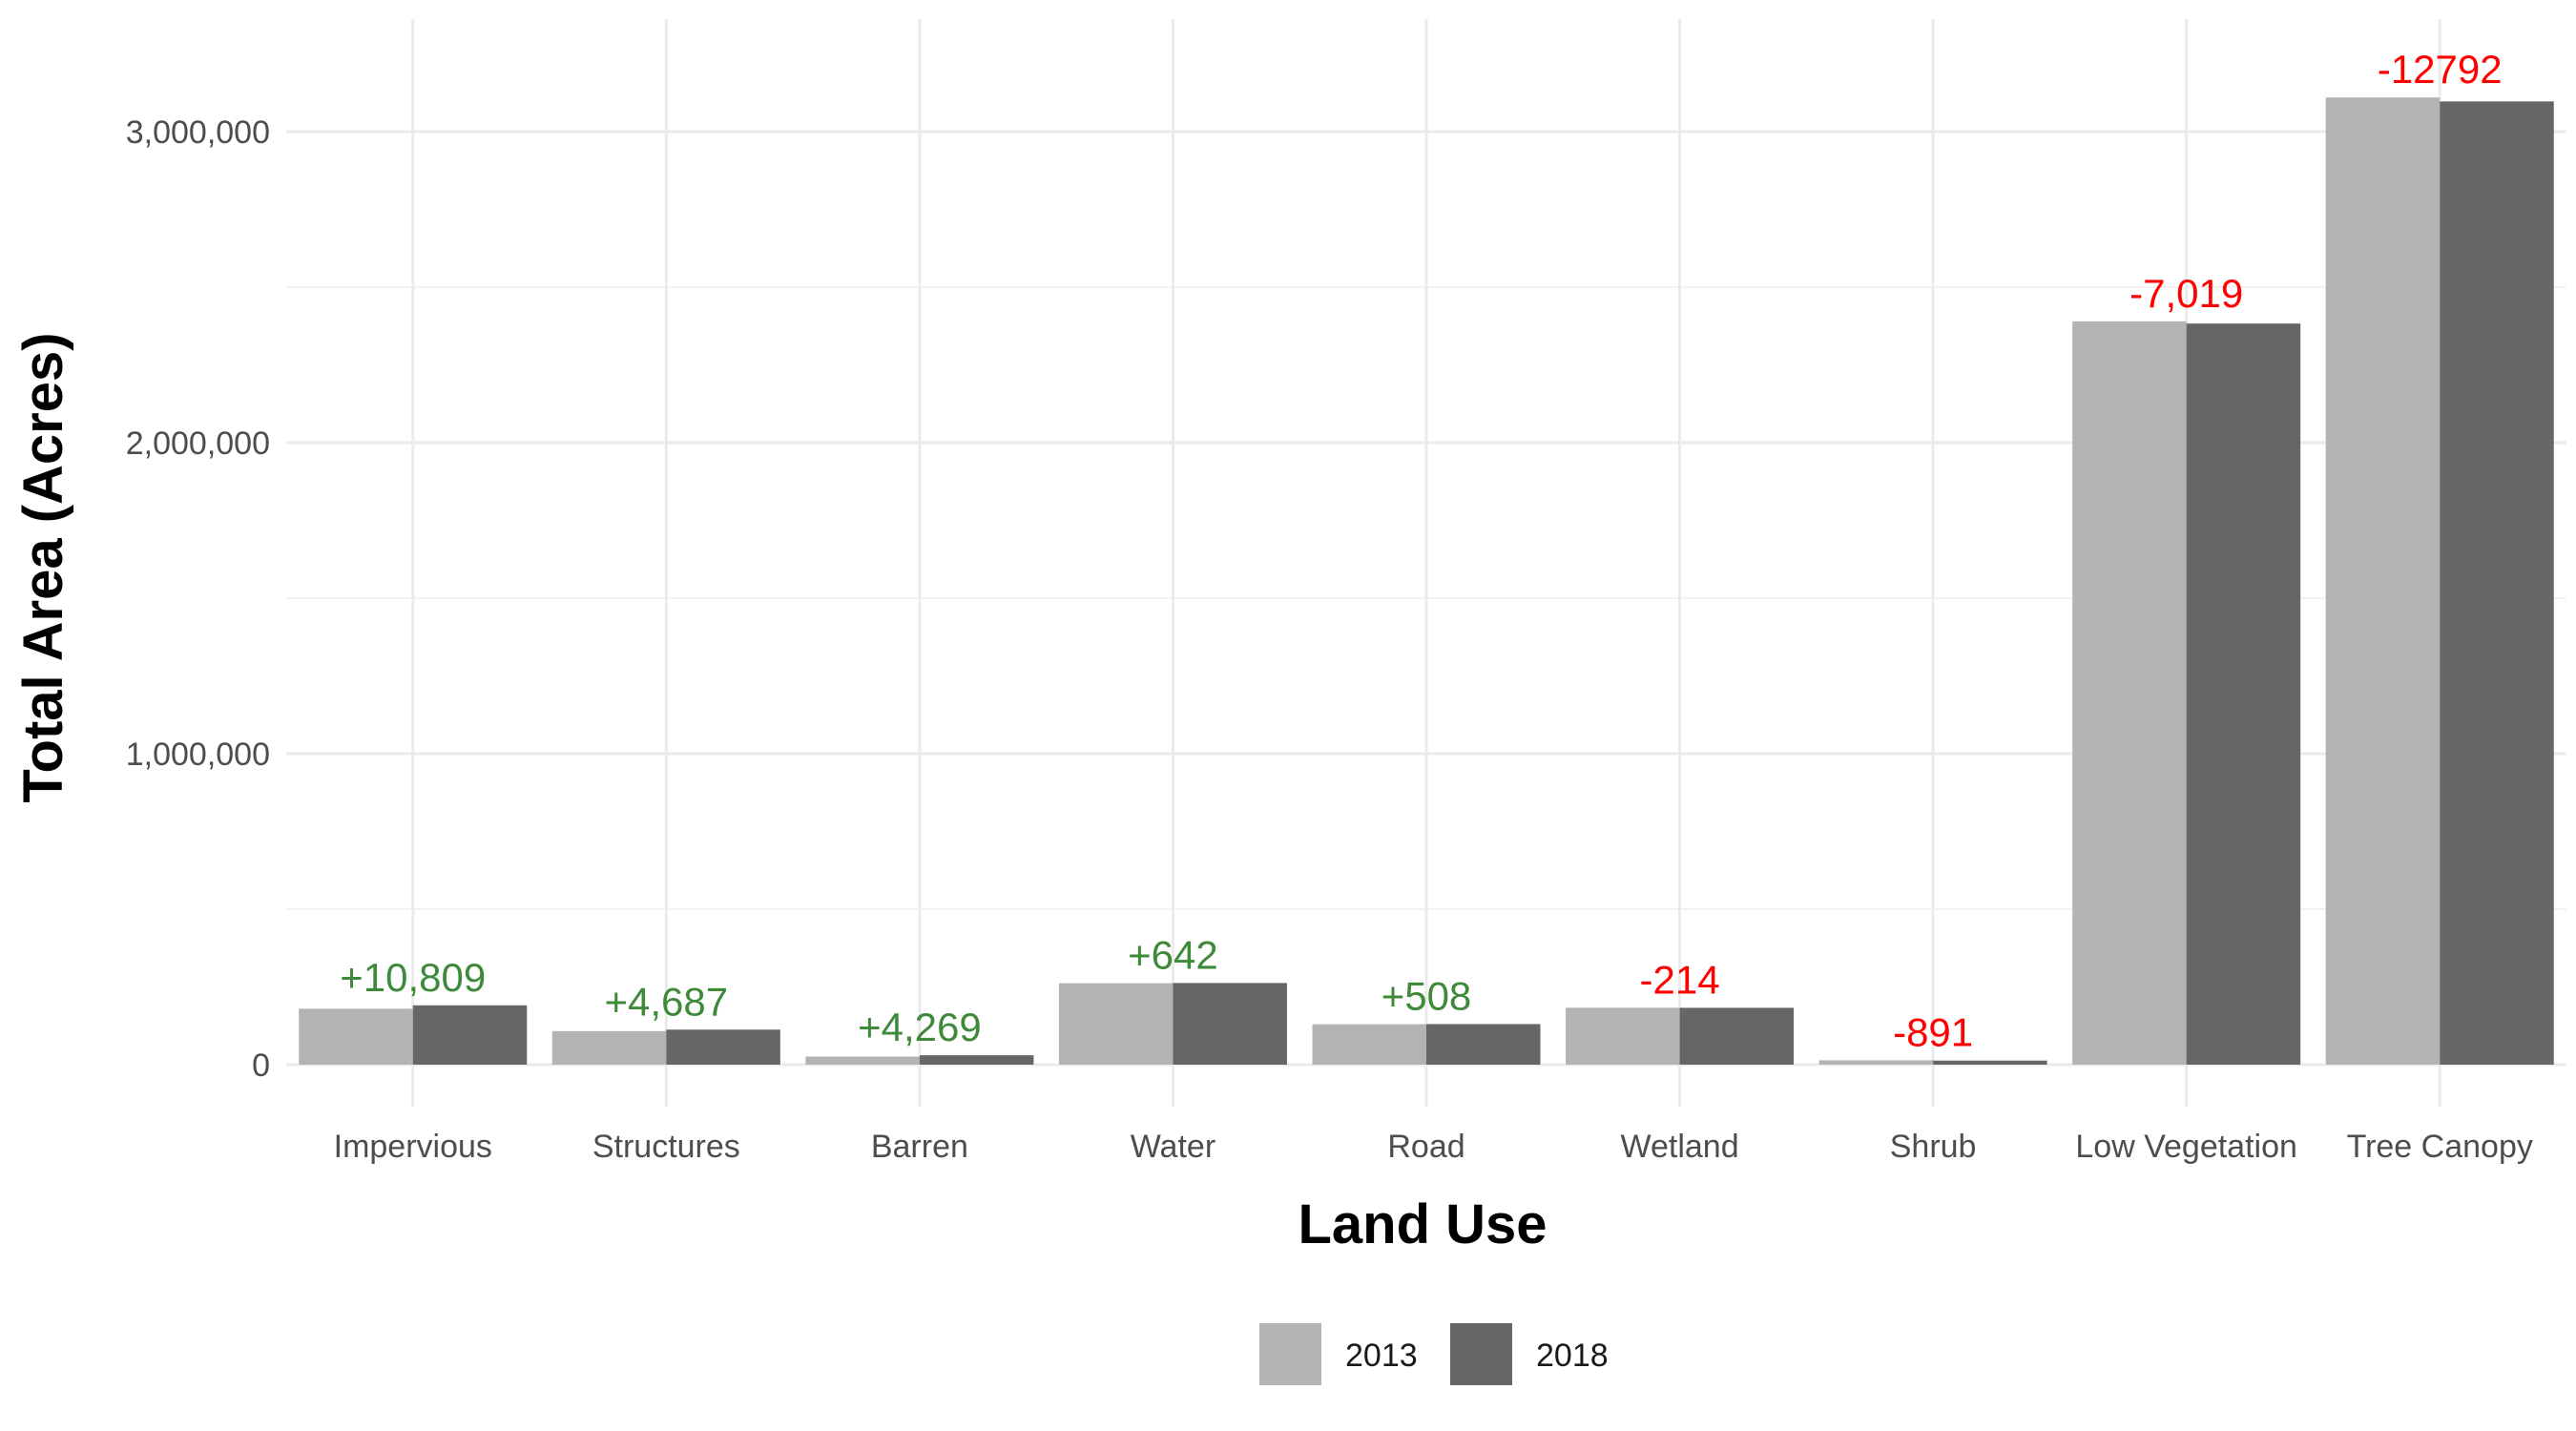 This screenshot has height=1431, width=2576. I want to click on bar-2013-impervious, so click(356, 1036).